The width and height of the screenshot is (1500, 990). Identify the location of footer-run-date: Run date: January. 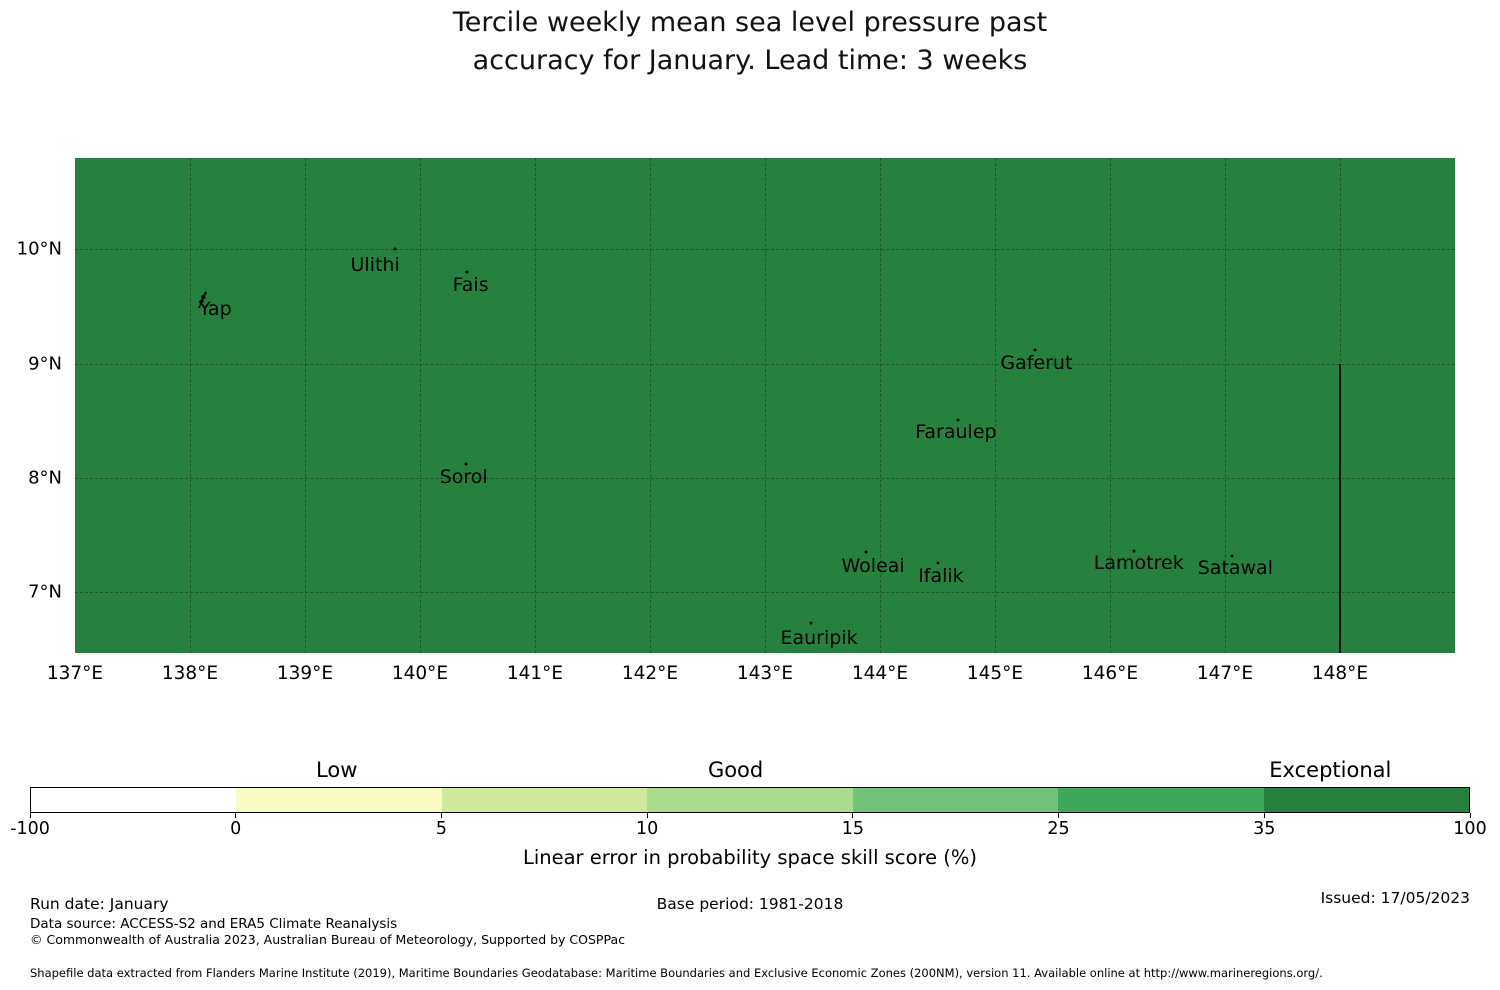
(99, 904).